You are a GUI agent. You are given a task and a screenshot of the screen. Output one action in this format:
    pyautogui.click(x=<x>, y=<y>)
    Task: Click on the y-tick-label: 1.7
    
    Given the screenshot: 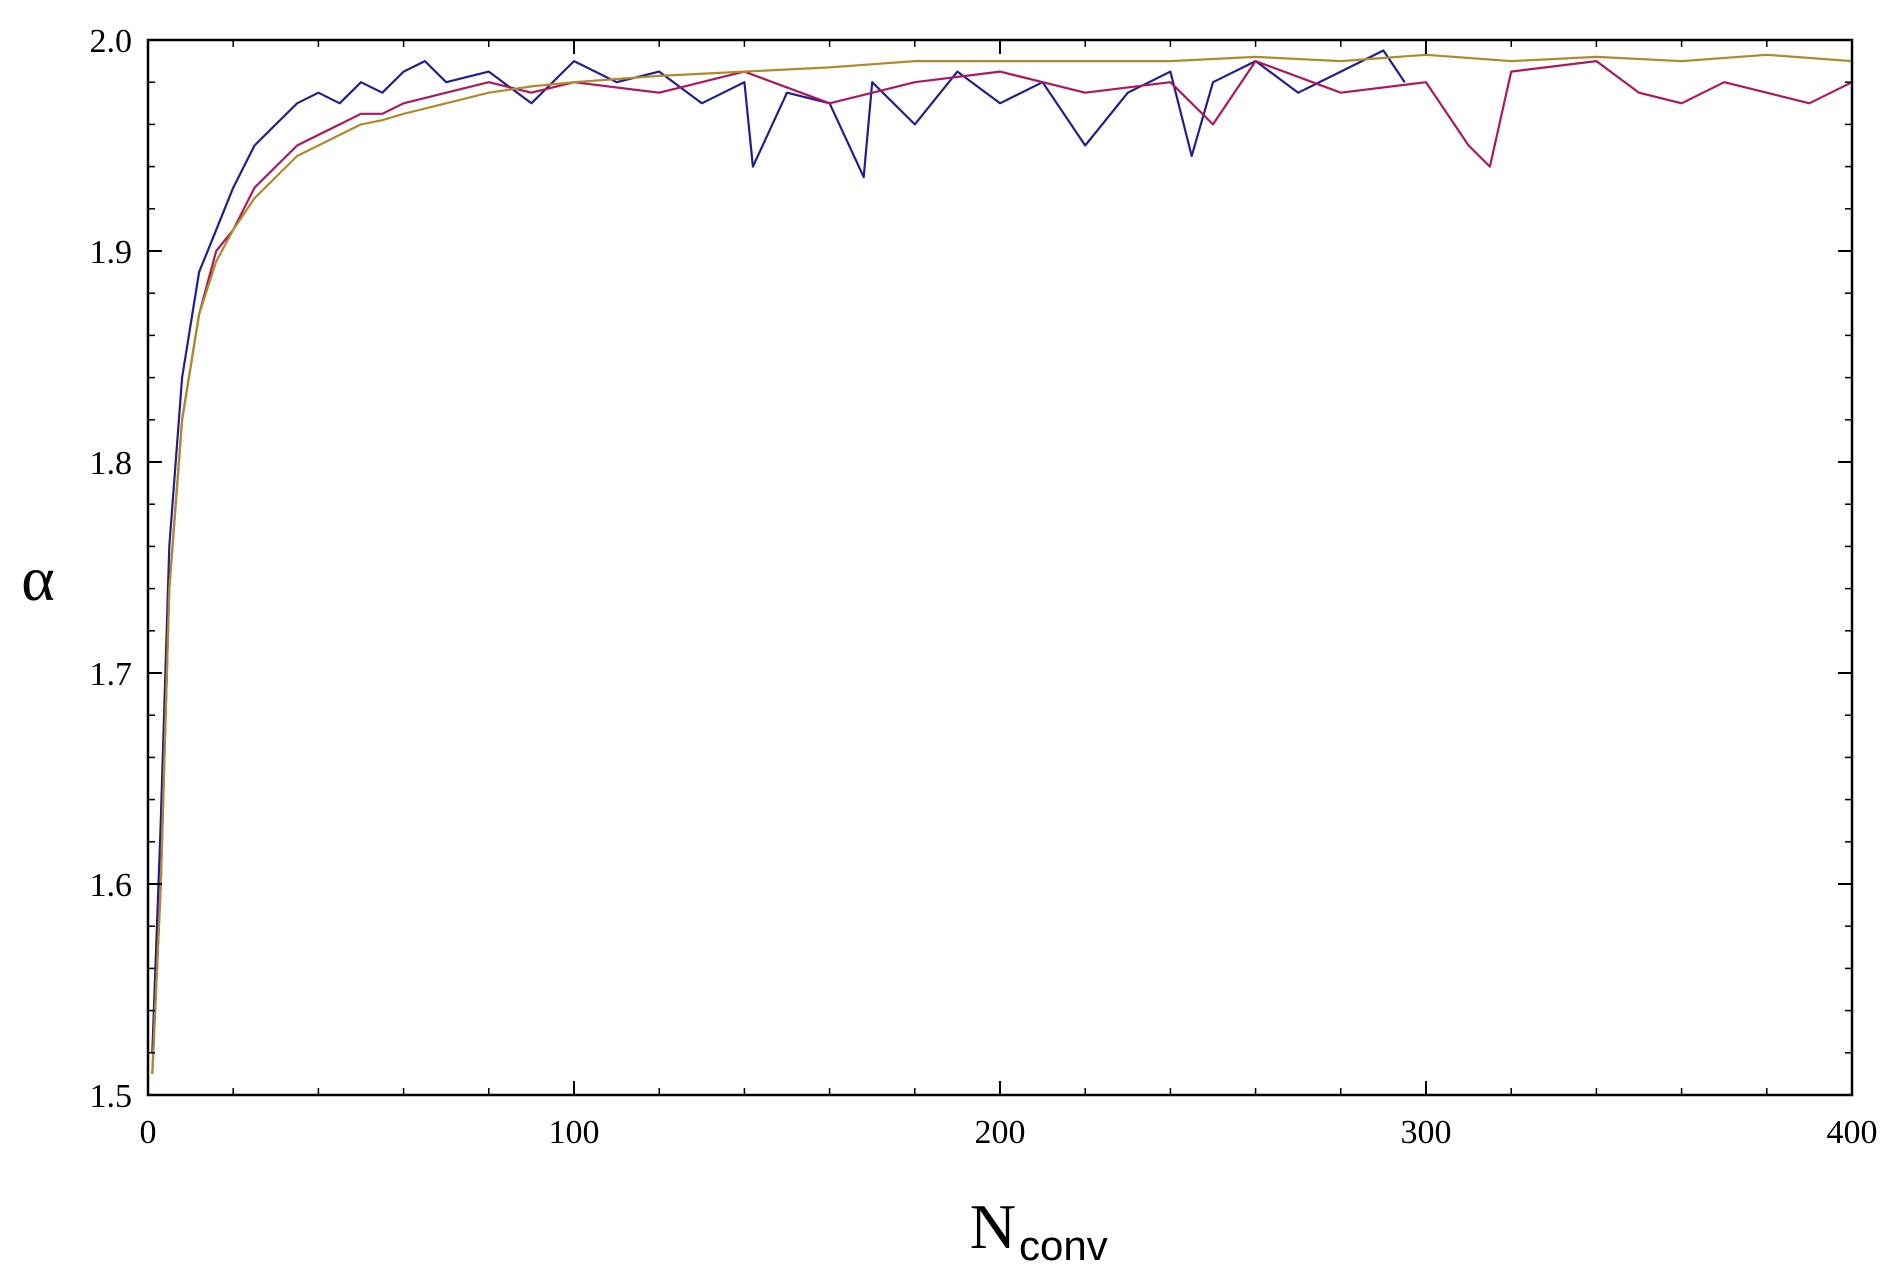 What is the action you would take?
    pyautogui.click(x=111, y=674)
    